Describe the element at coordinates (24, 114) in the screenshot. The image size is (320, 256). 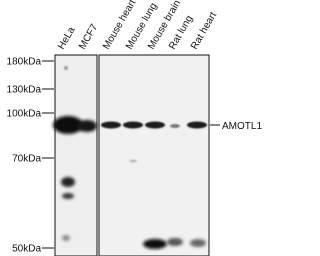
I see `marker-label: 100kDa` at that location.